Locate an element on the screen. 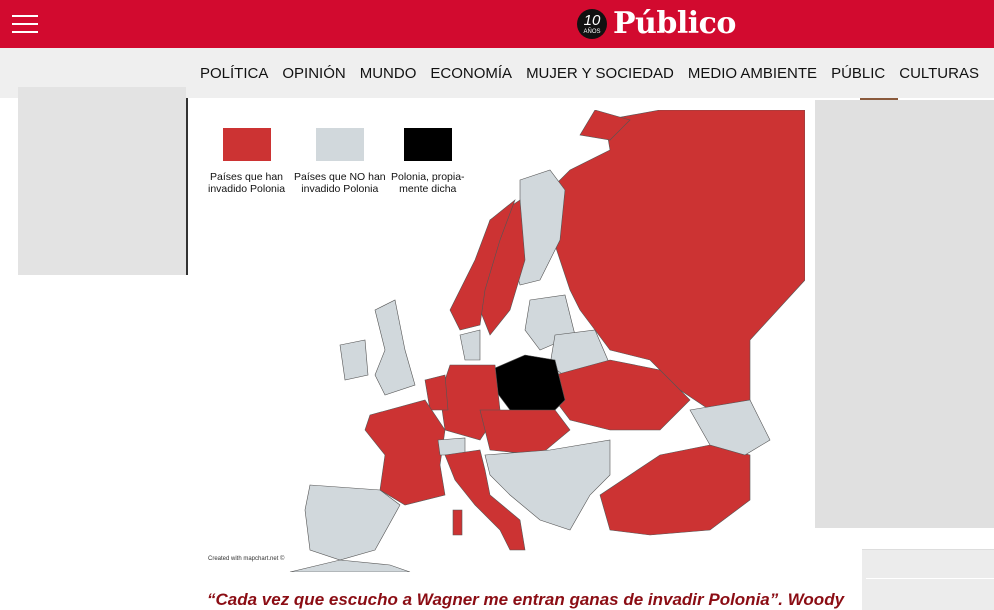 Image resolution: width=994 pixels, height=610 pixels. legend-swatch-red is located at coordinates (246, 144).